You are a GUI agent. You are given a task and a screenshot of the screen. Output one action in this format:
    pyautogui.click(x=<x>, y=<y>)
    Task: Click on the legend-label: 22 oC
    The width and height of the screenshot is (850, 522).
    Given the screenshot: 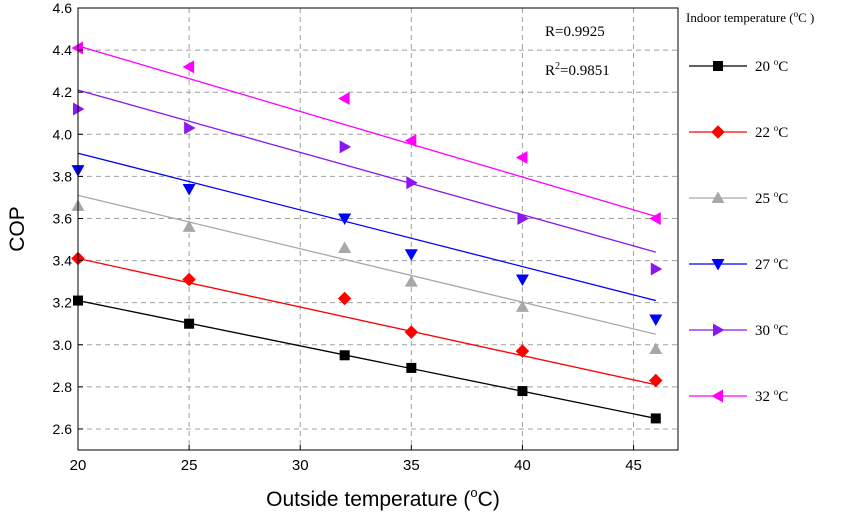 What is the action you would take?
    pyautogui.click(x=771, y=132)
    